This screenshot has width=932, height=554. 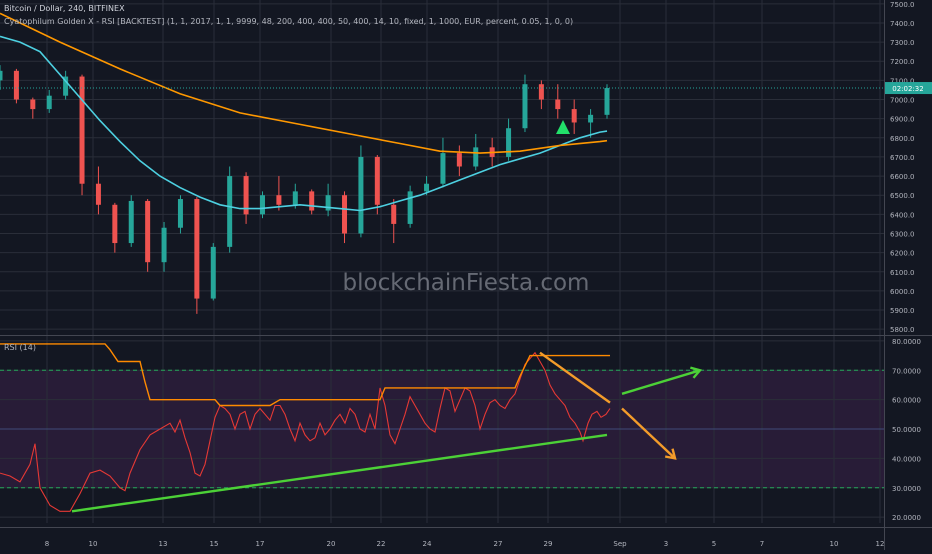 What do you see at coordinates (762, 544) in the screenshot?
I see `x-tick-label: 7` at bounding box center [762, 544].